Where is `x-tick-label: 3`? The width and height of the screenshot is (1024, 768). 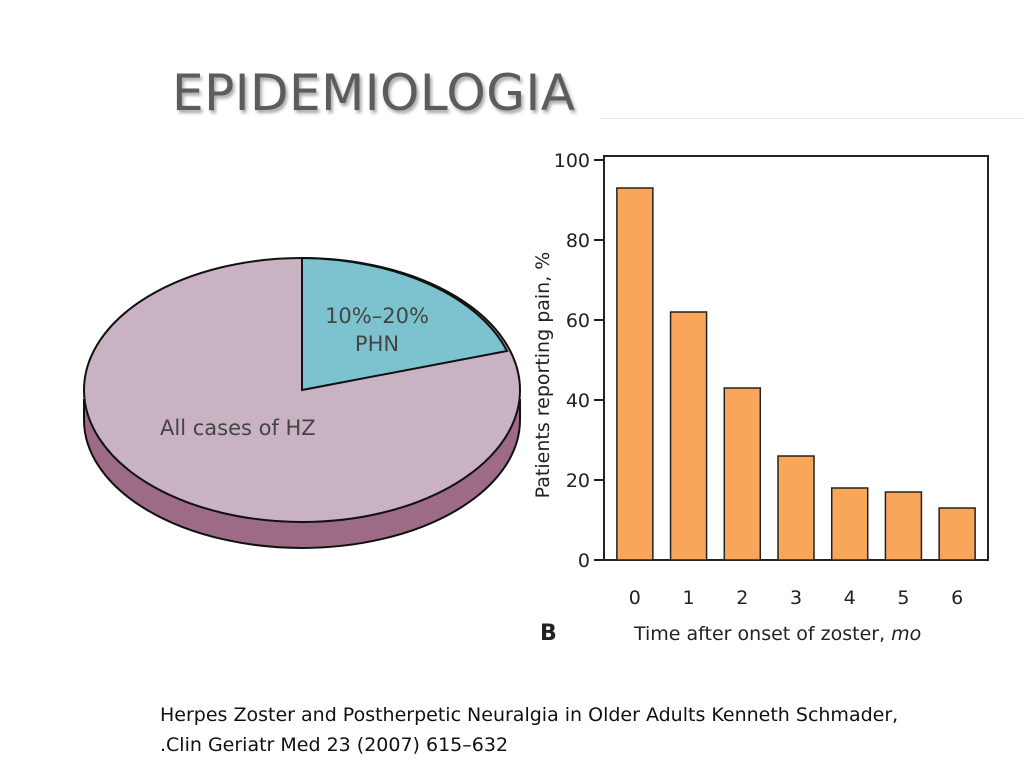 x-tick-label: 3 is located at coordinates (796, 598).